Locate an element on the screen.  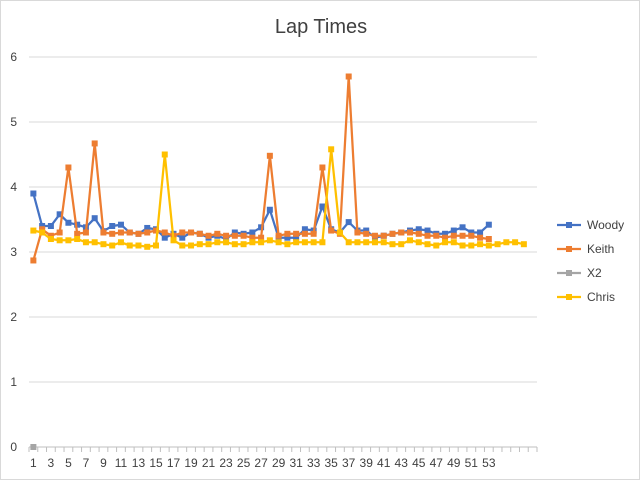
y-tick-label: 0 is located at coordinates (13, 447).